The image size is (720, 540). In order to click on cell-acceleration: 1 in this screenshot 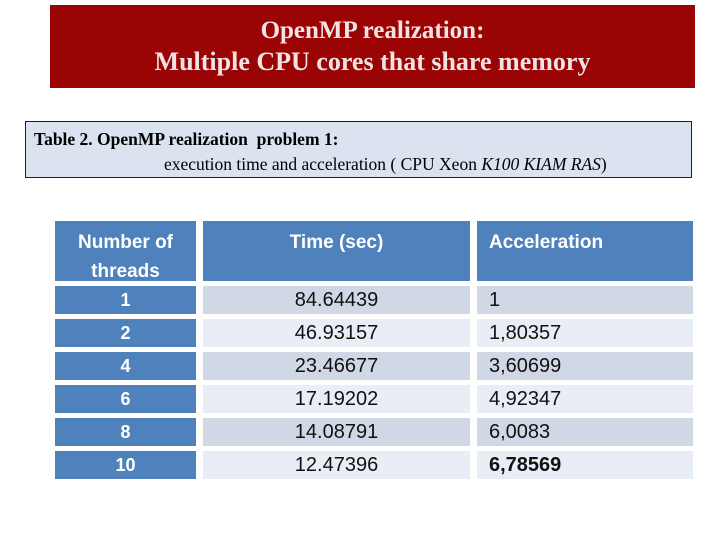, I will do `click(585, 300)`.